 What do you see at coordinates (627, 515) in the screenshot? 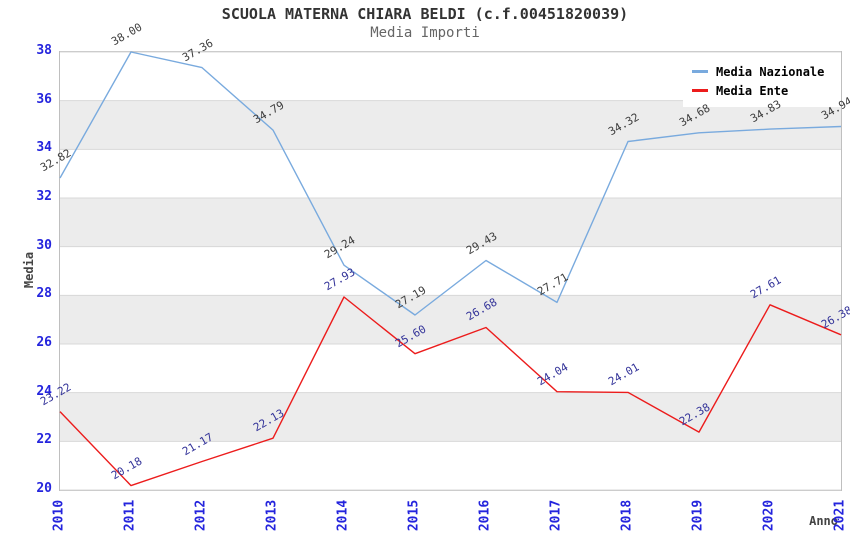
I see `x-axis-tick-label: 2018` at bounding box center [627, 515].